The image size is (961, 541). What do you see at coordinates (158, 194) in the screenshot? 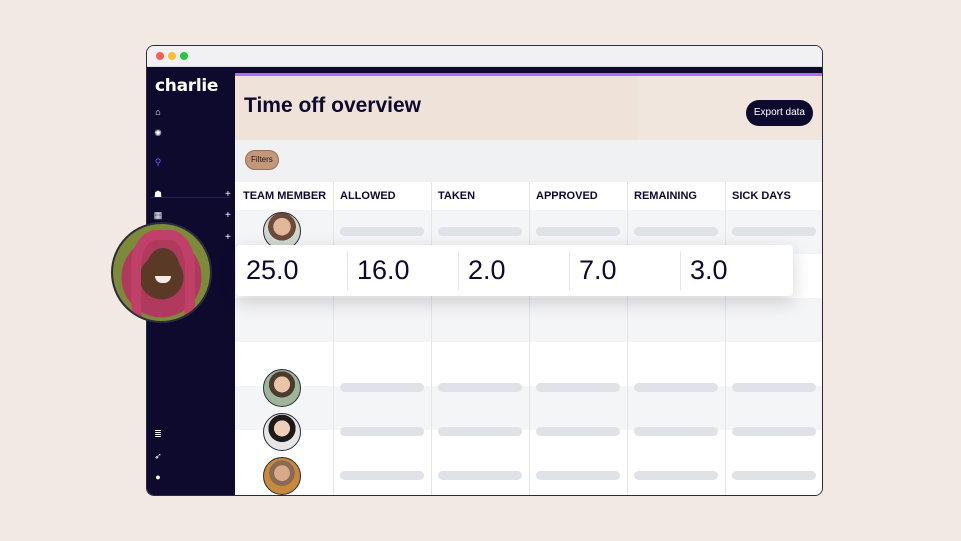
I see `people-icon: ☗` at bounding box center [158, 194].